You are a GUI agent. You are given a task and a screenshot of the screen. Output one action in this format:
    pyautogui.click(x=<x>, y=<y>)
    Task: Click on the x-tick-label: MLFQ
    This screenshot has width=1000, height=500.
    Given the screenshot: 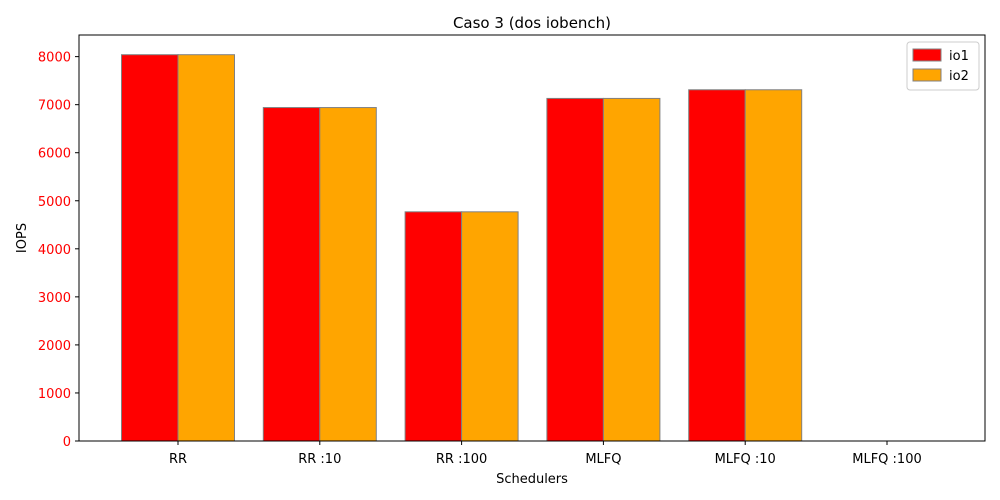 What is the action you would take?
    pyautogui.click(x=603, y=459)
    